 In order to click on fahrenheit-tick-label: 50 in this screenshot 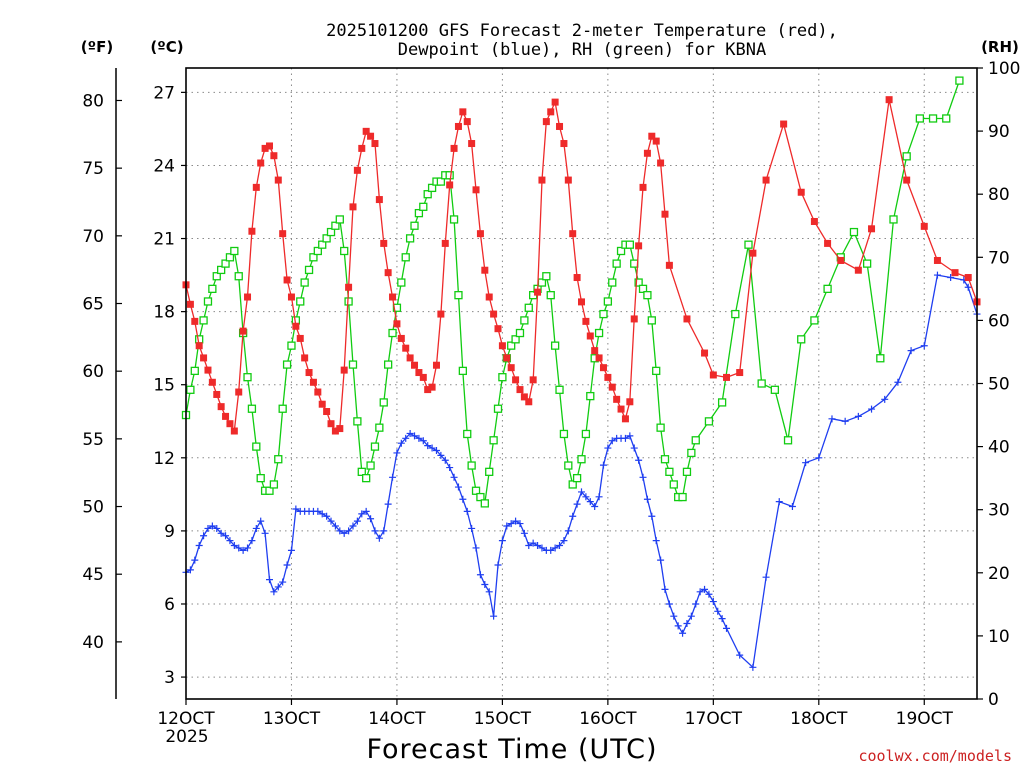, I will do `click(93, 508)`.